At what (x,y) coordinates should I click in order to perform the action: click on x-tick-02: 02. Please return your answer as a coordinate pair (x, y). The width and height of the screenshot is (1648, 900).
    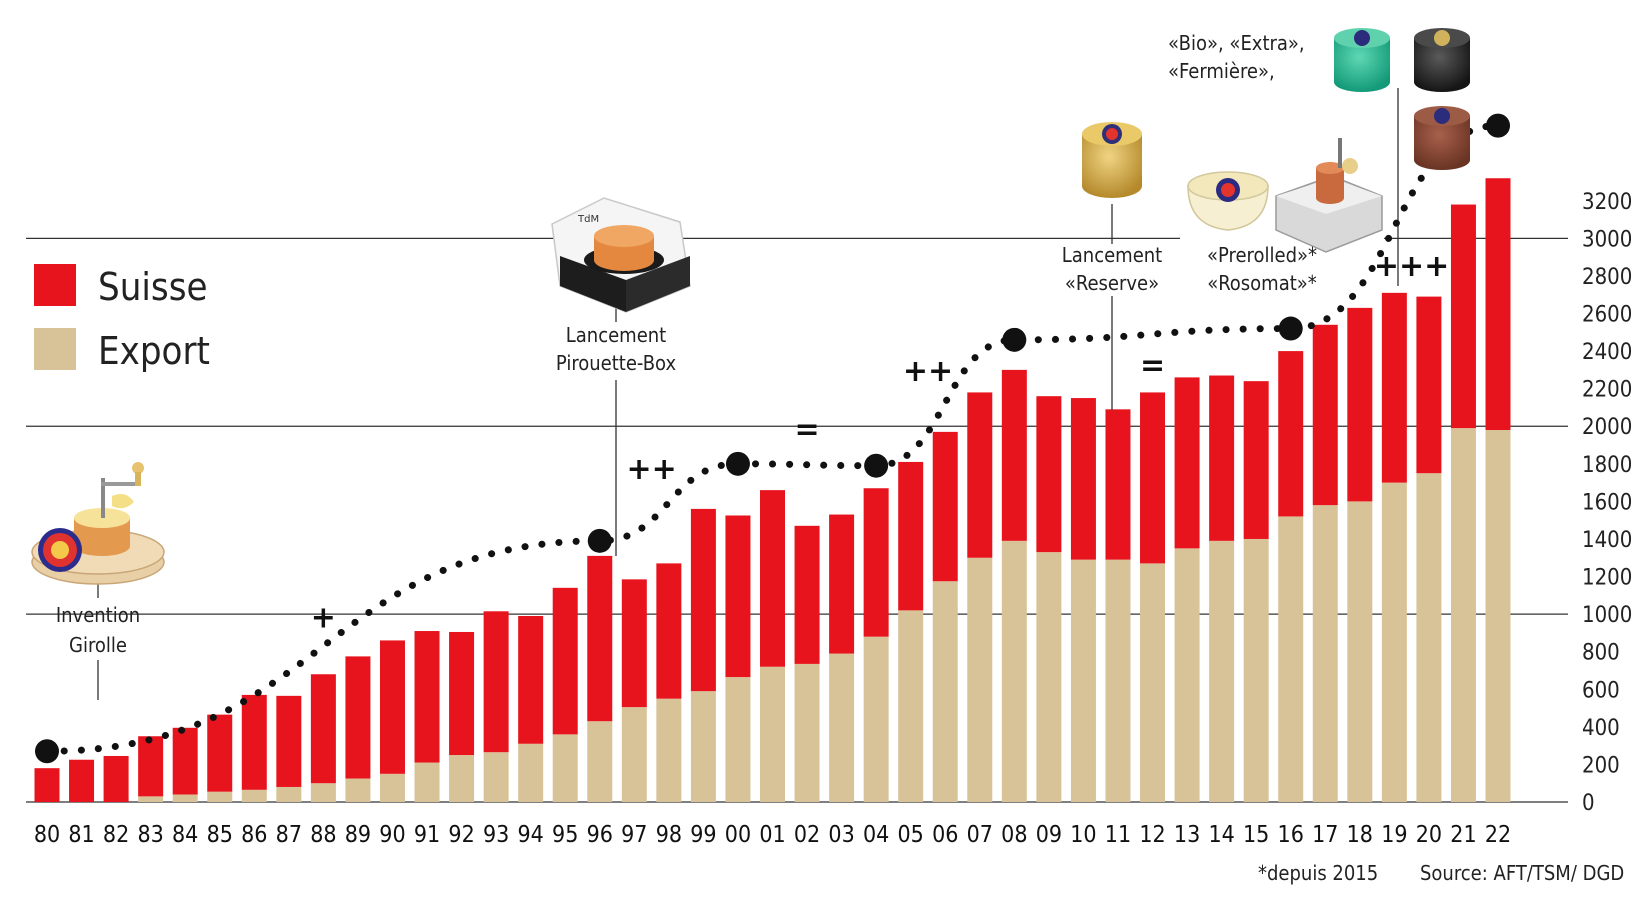
    Looking at the image, I should click on (807, 835).